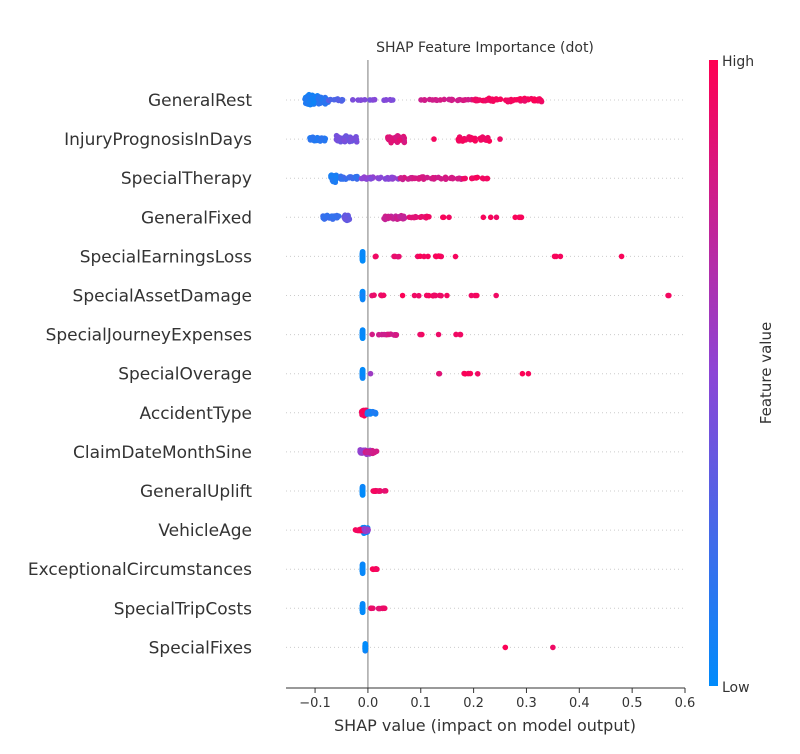 This screenshot has width=800, height=754. What do you see at coordinates (158, 140) in the screenshot?
I see `feature-label: InjuryPrognosisInDays` at bounding box center [158, 140].